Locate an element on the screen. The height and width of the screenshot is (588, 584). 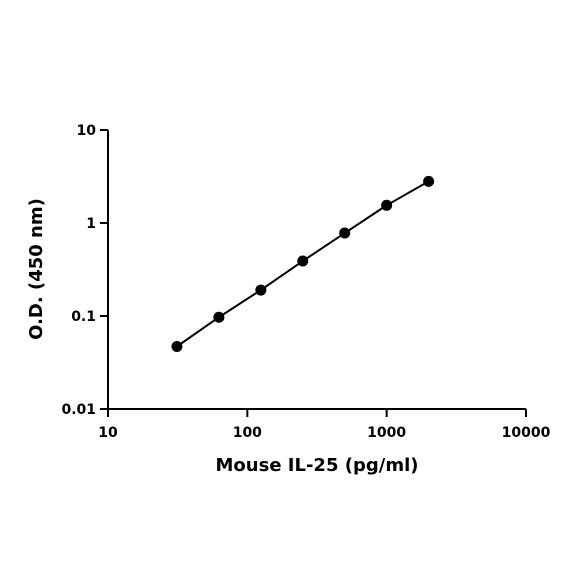
x-axis-label: Mouse IL-25 (pg/ml) is located at coordinates (317, 465).